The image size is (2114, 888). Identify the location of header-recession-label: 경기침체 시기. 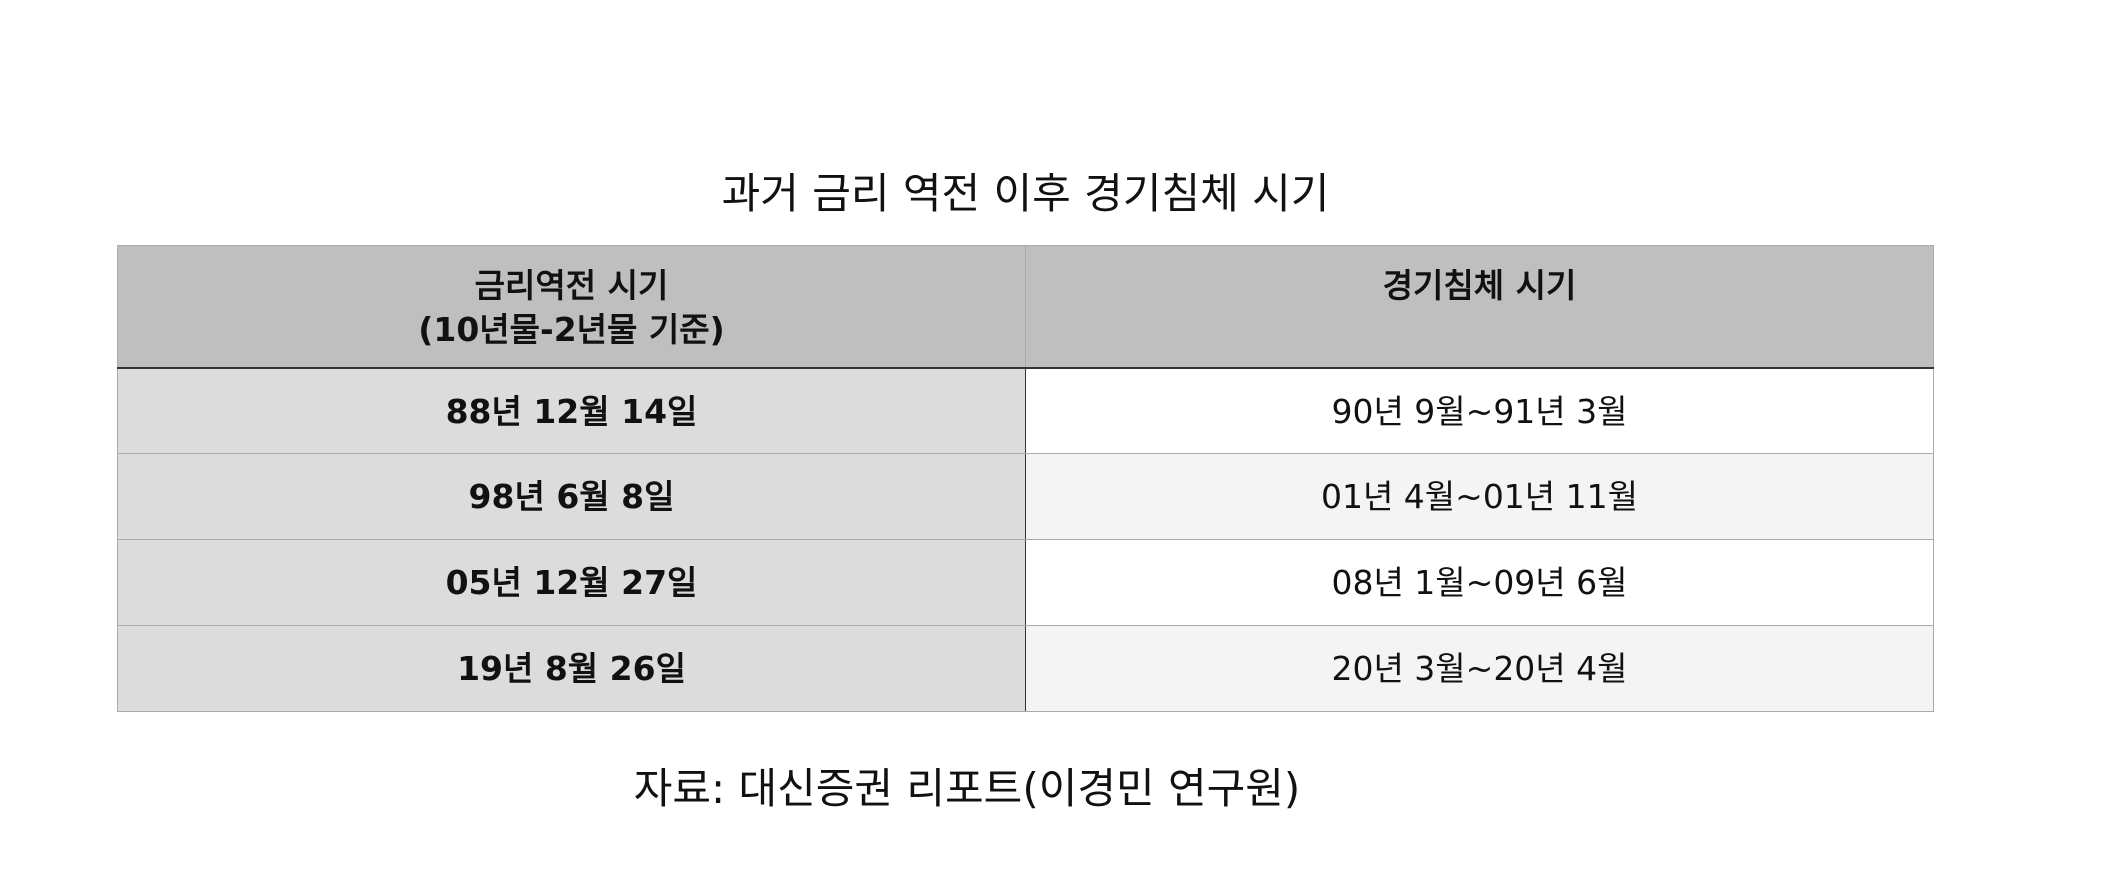
(1479, 285).